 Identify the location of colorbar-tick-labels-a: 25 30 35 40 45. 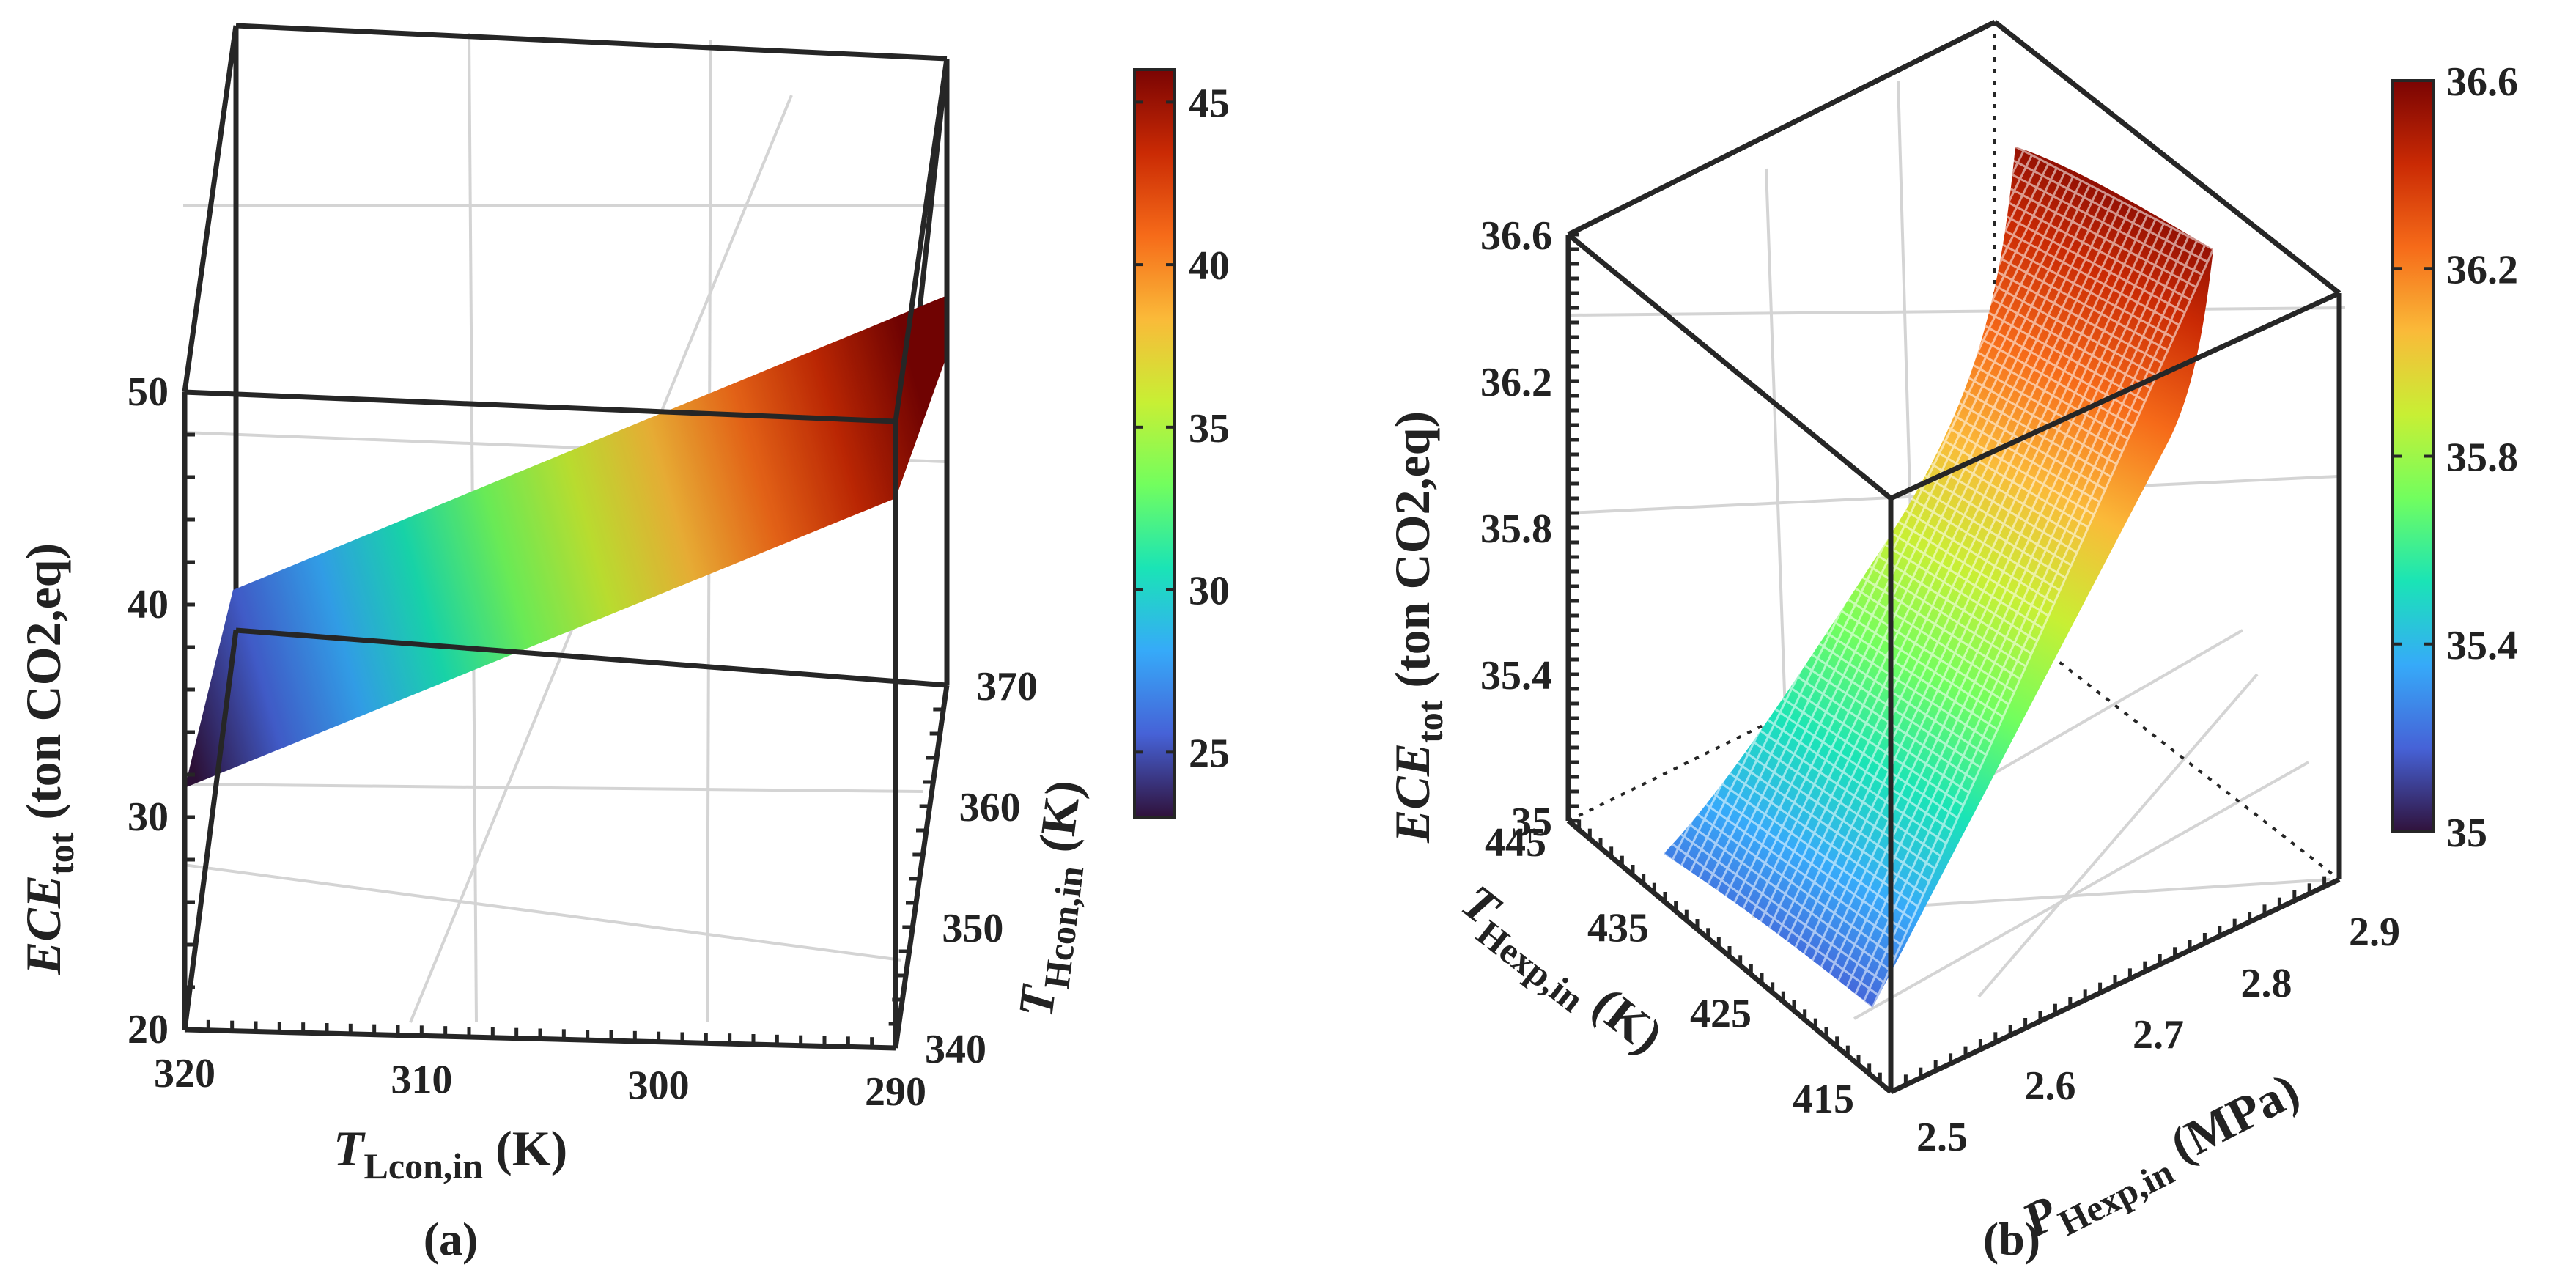
(1209, 429).